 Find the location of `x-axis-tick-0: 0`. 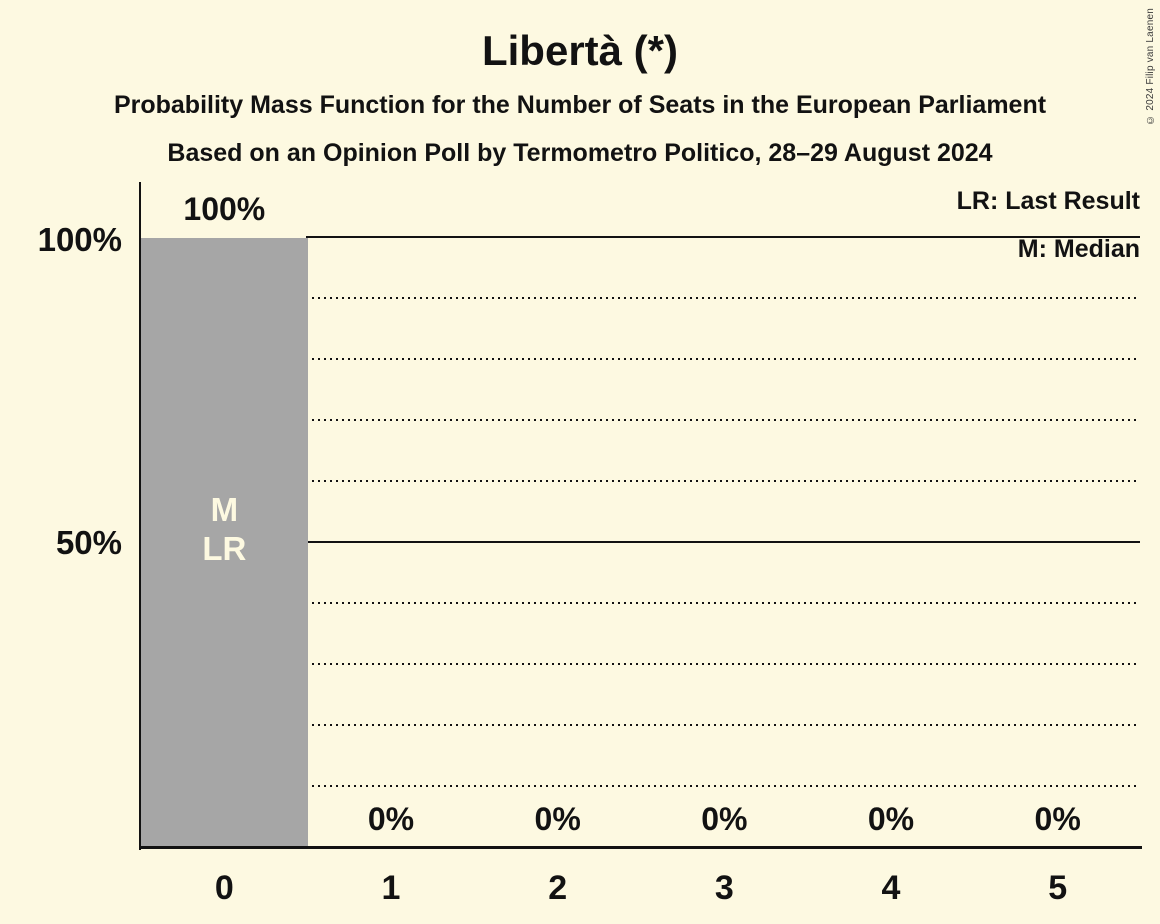

x-axis-tick-0: 0 is located at coordinates (224, 888).